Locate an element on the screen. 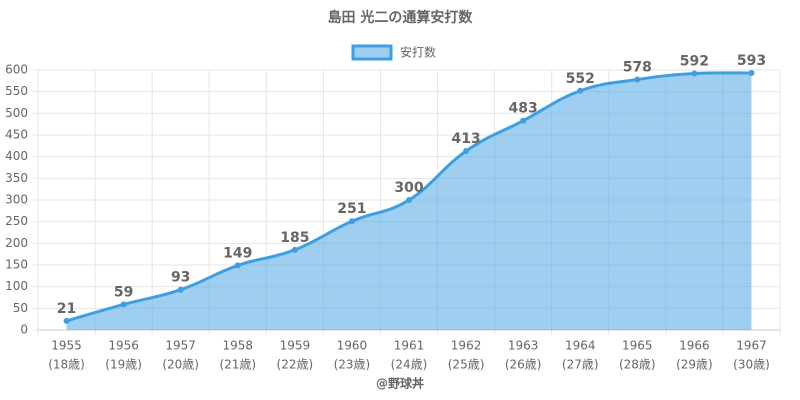  footer: @野球丼 is located at coordinates (400, 383).